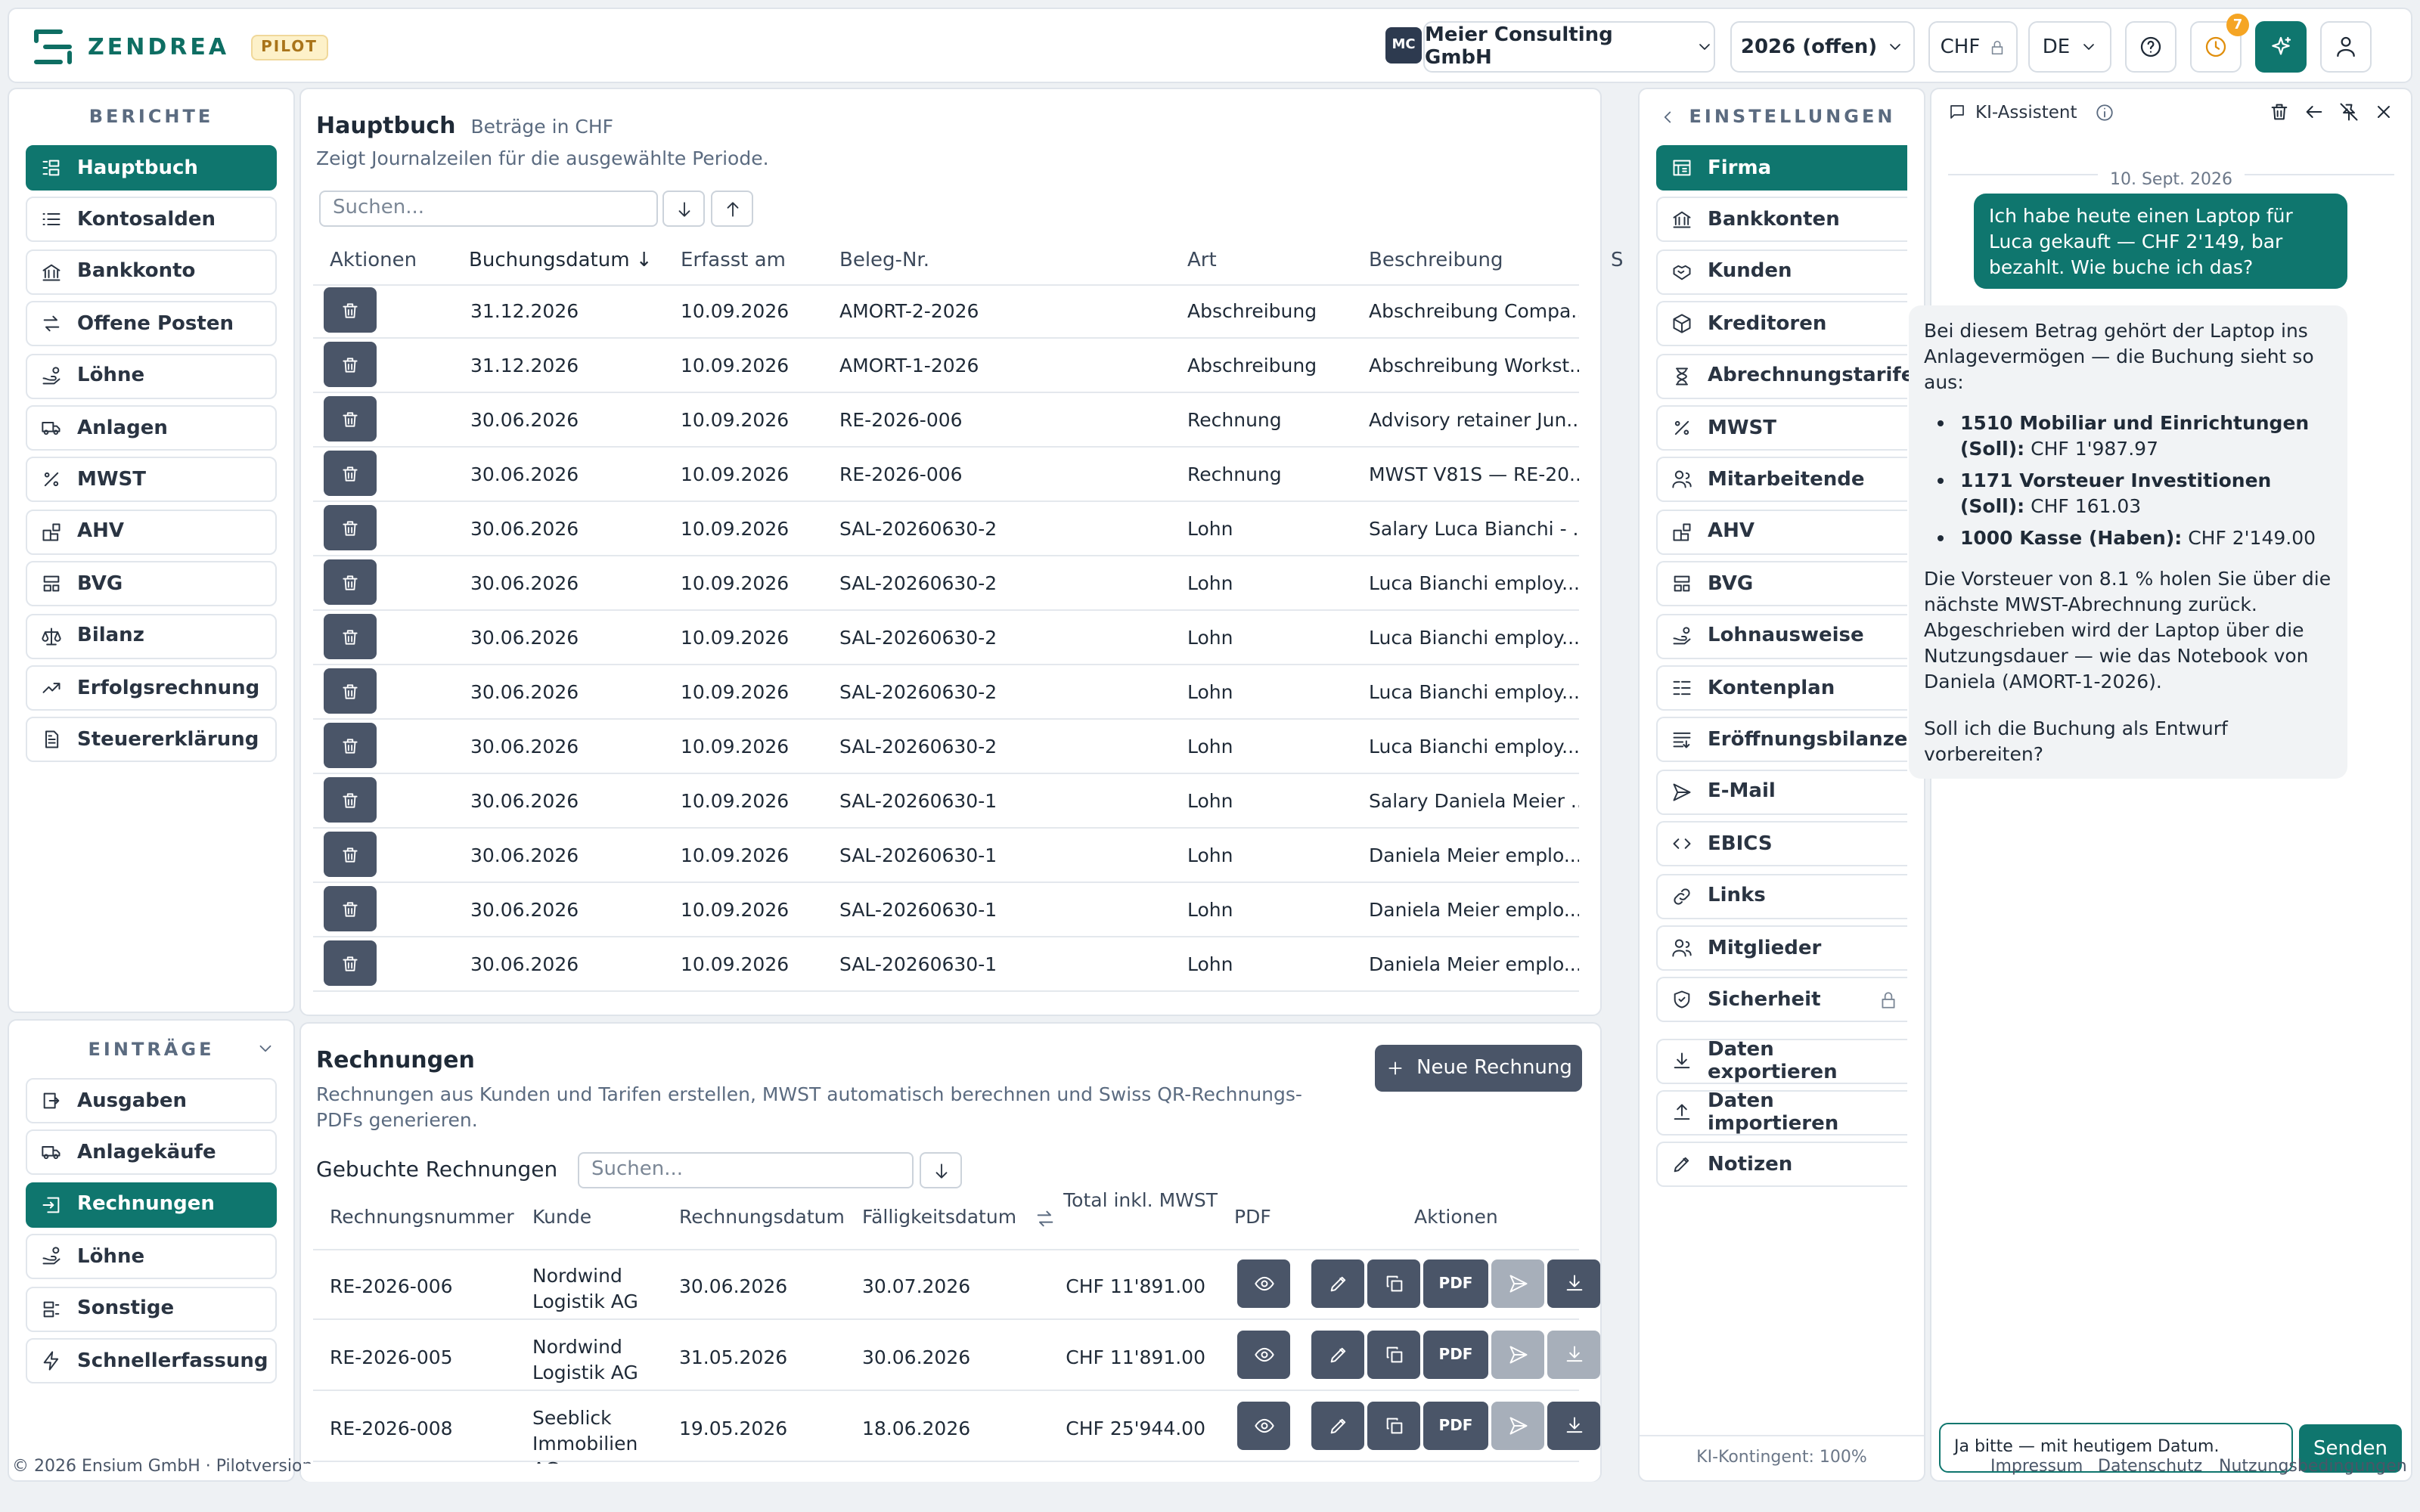 The image size is (2420, 1512). Describe the element at coordinates (151, 1100) in the screenshot. I see `entry-item-ausgaben: Ausgaben` at that location.